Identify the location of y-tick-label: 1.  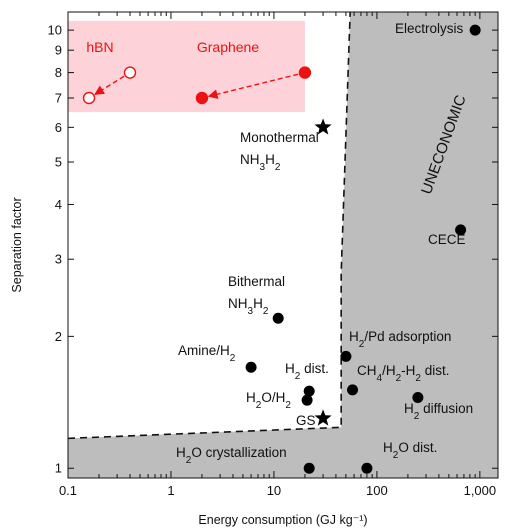
(58, 468).